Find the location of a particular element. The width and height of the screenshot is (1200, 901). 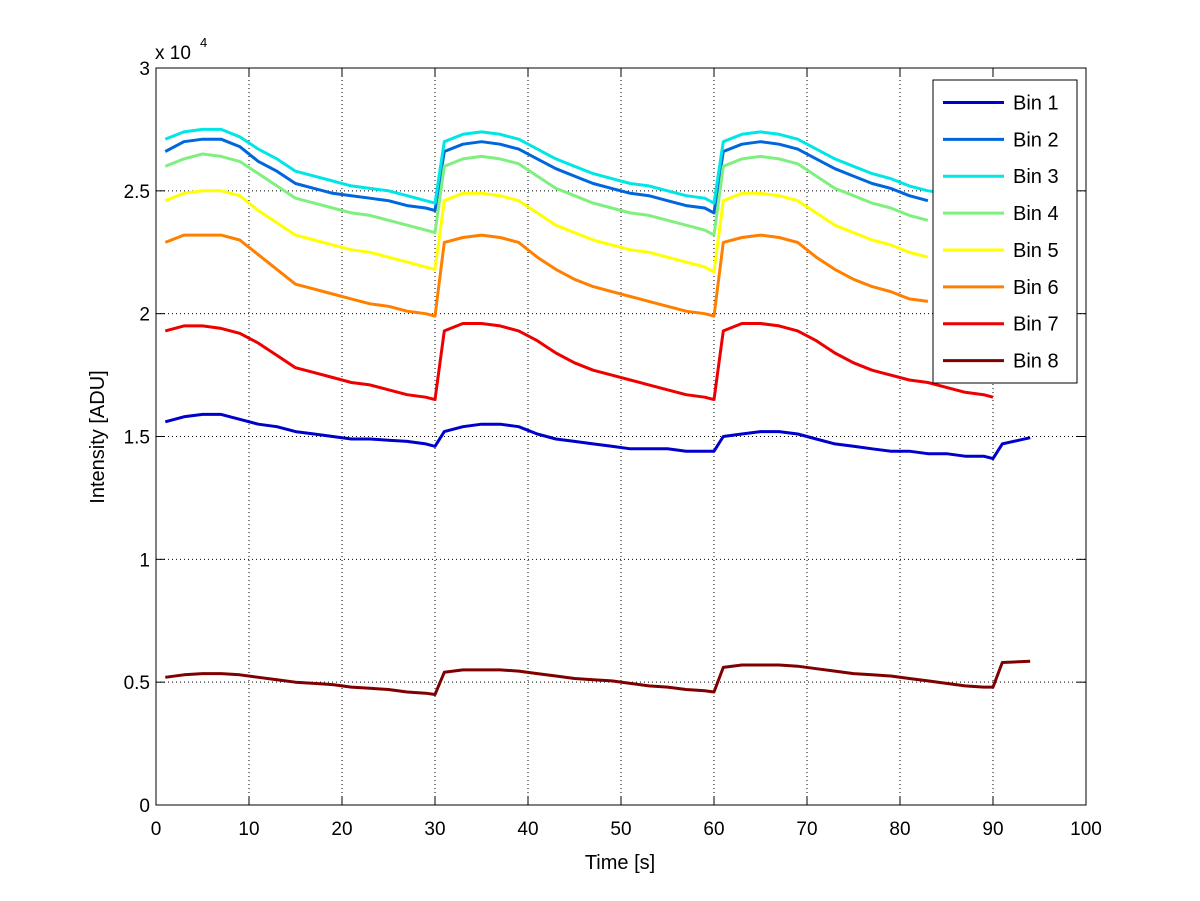

x-tick-label-2: 20 is located at coordinates (341, 829).